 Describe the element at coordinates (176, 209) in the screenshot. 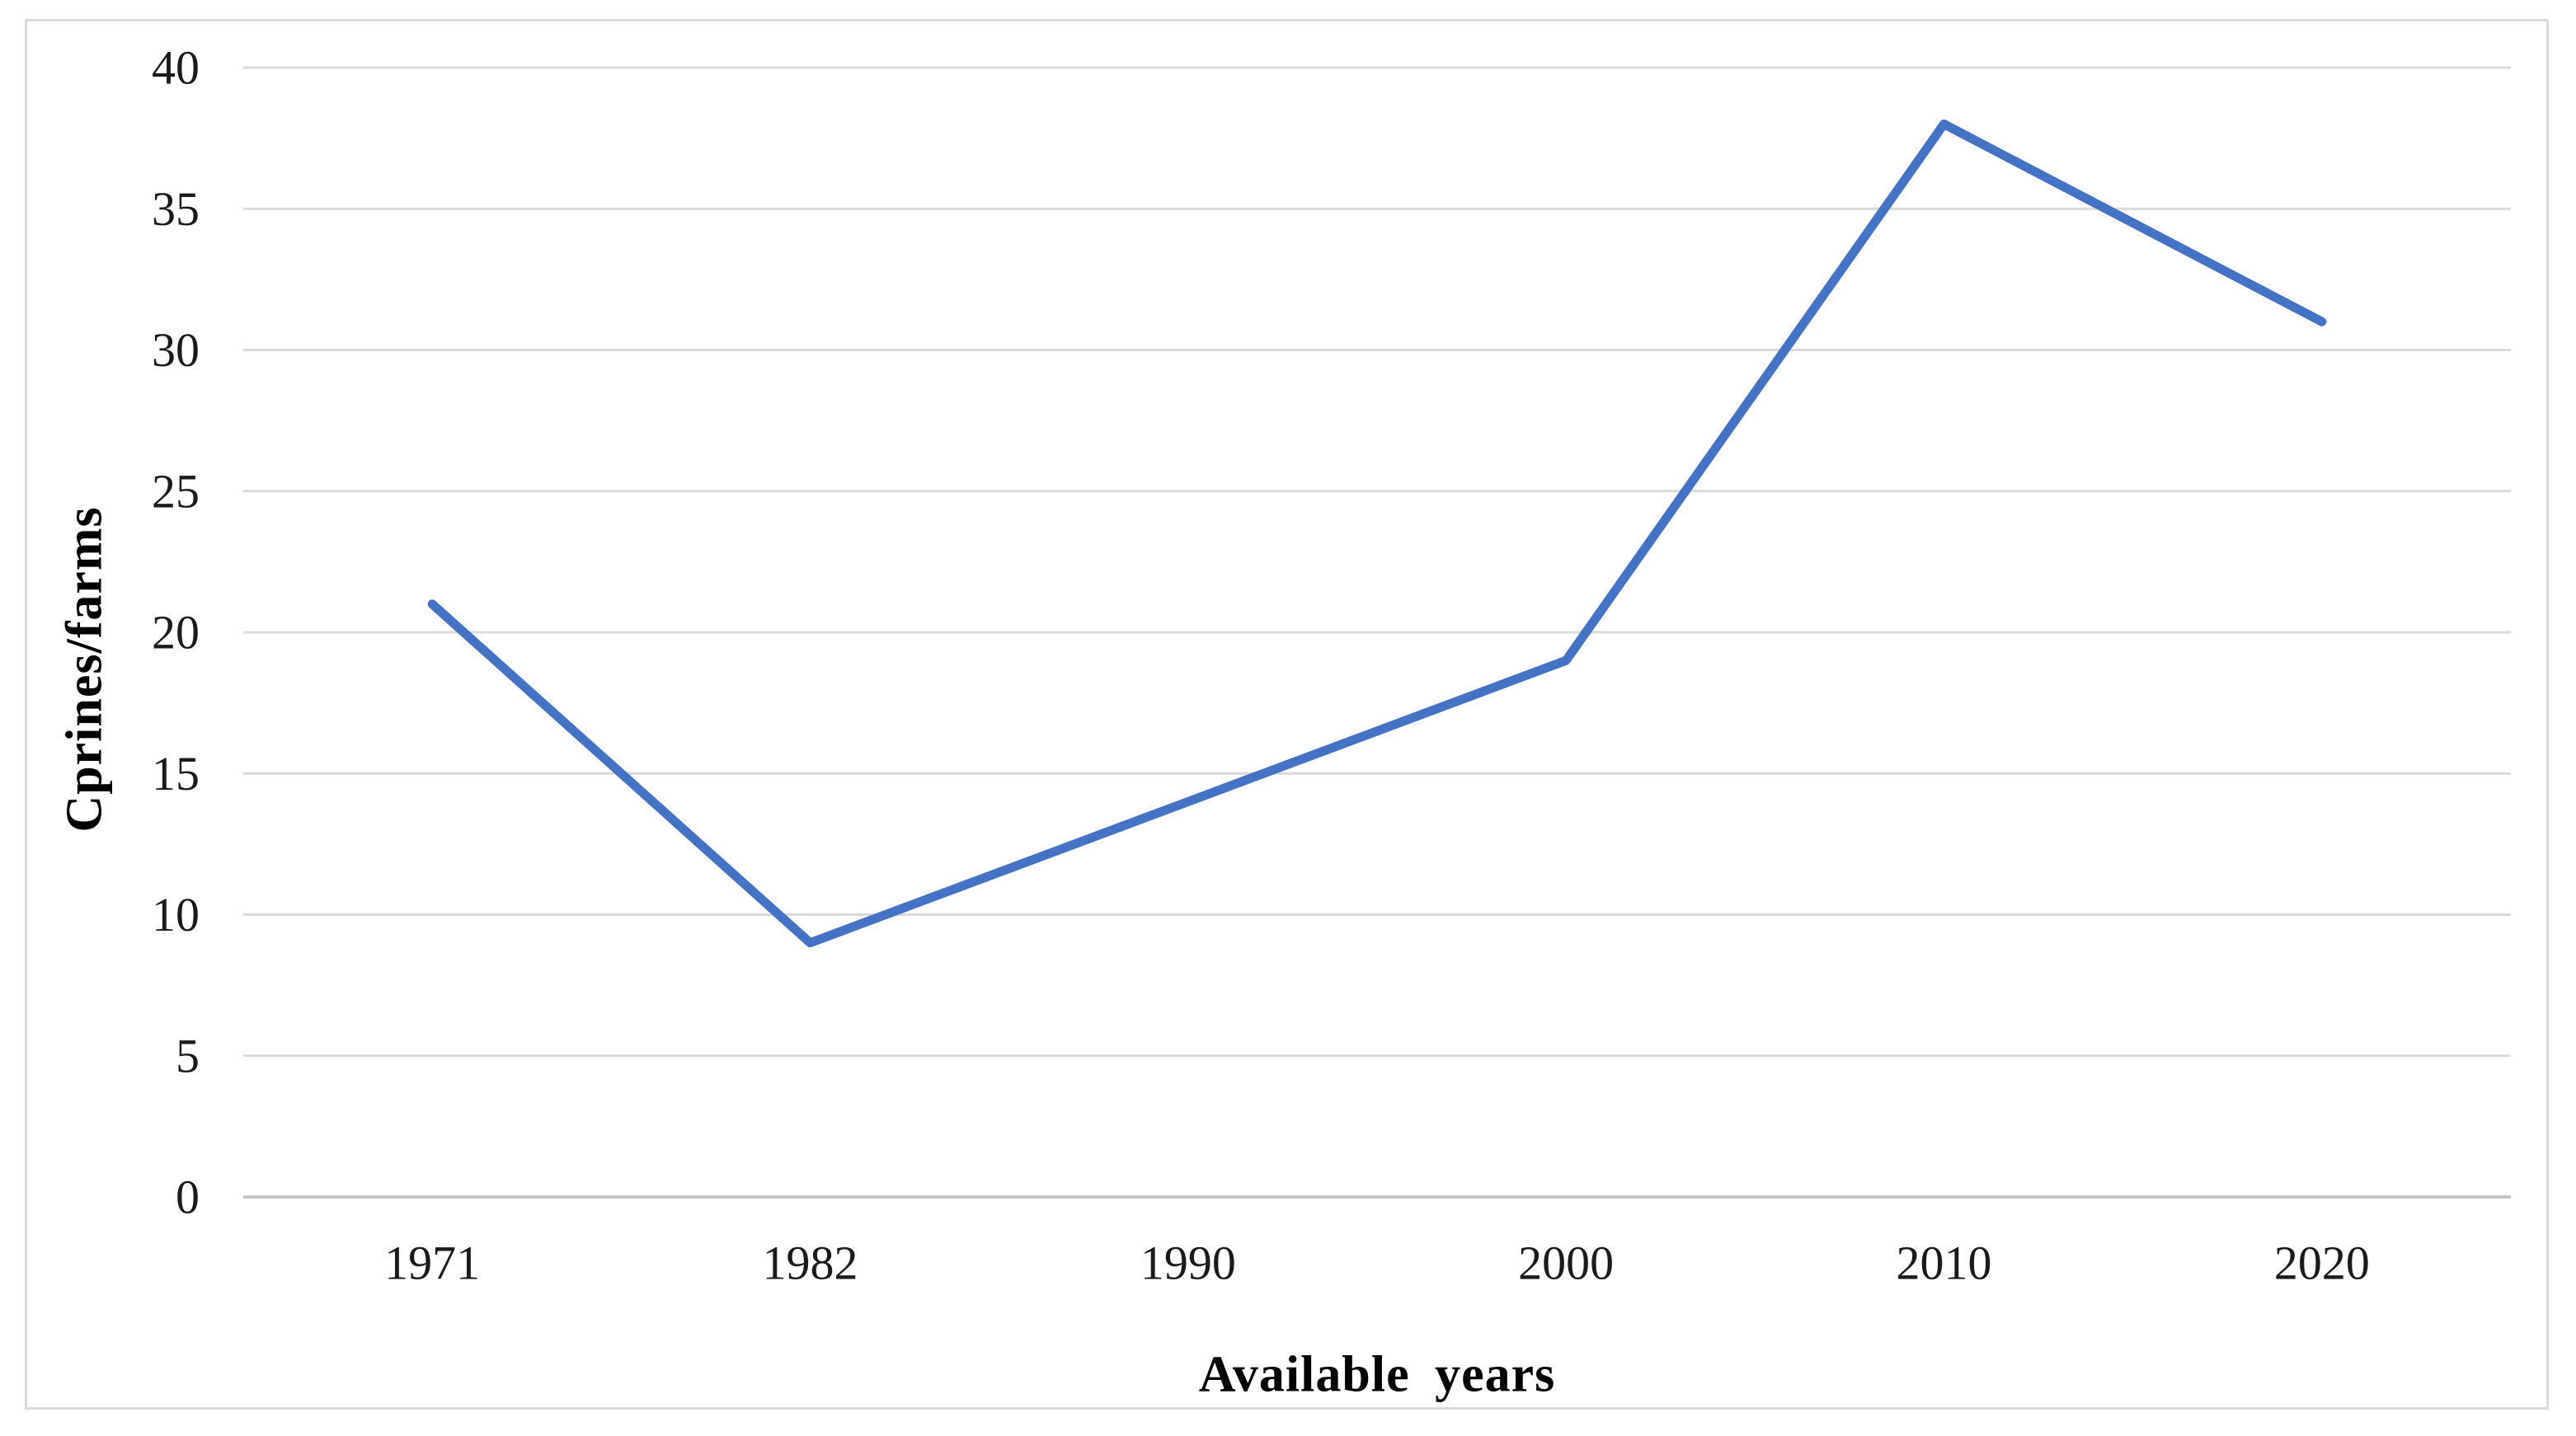

I see `y-tick-label: 35` at that location.